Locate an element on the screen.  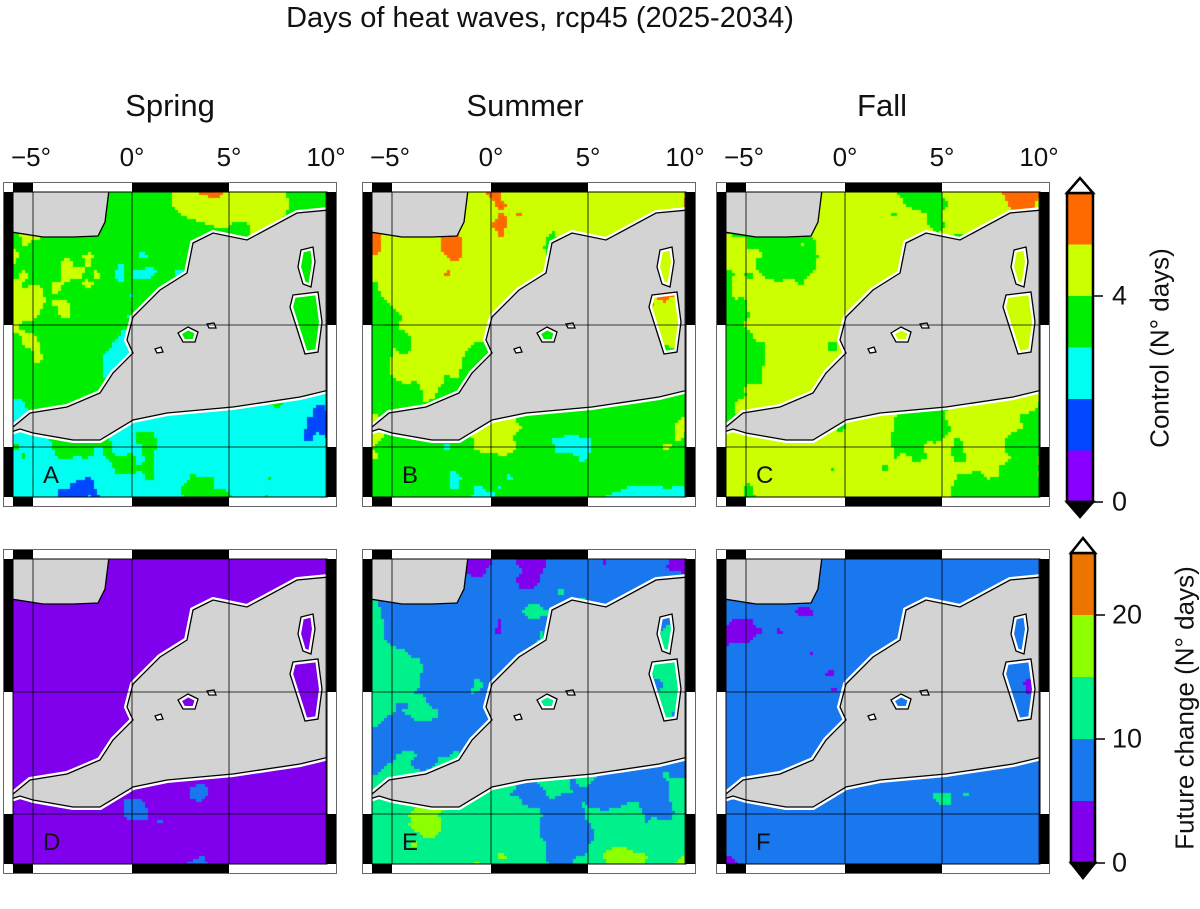
map-panel-e: E is located at coordinates (529, 711).